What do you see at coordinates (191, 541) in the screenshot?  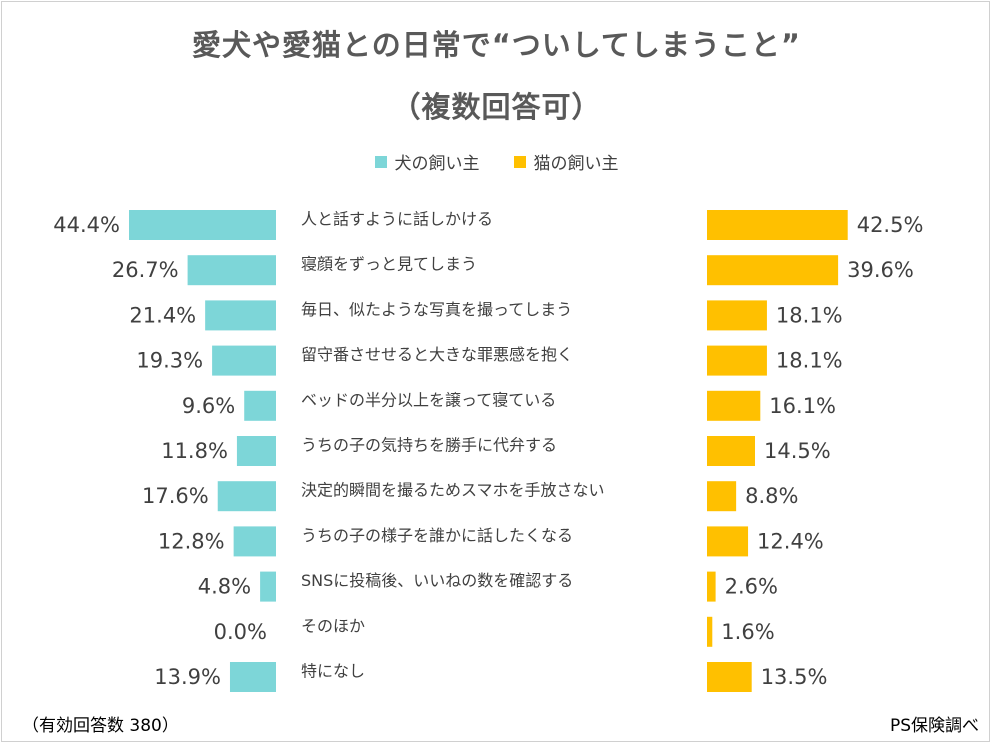 I see `dog-value-label: 12.8%` at bounding box center [191, 541].